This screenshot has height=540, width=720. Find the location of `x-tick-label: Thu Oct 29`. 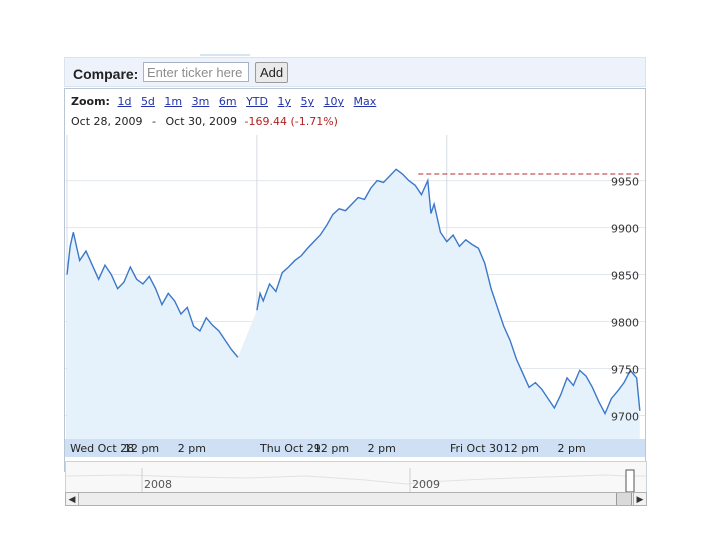

x-tick-label: Thu Oct 29 is located at coordinates (290, 448).